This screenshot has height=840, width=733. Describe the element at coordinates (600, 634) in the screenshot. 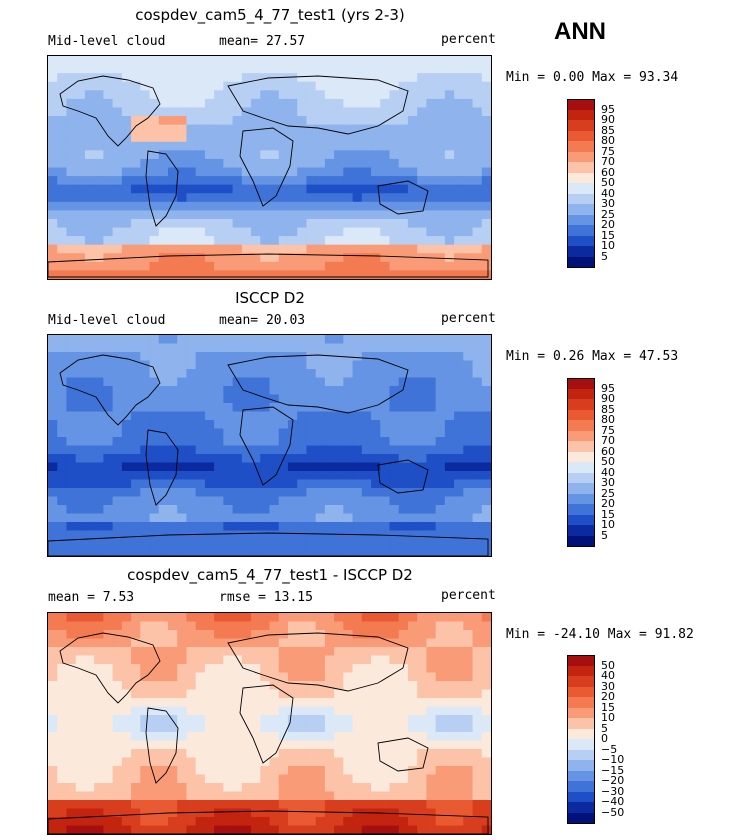

I see `panel-3-minmax: Min = -24.10 Max = 91.82` at that location.